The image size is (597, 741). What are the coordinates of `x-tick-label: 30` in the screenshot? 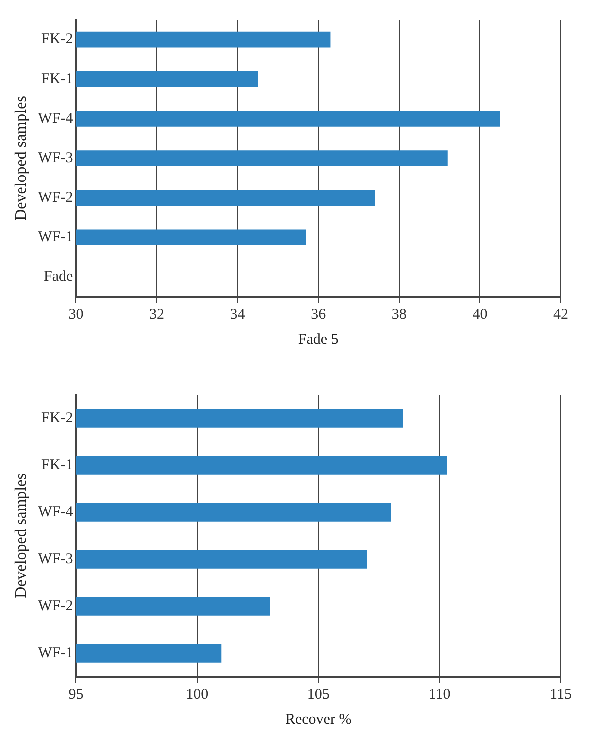 It's located at (76, 314).